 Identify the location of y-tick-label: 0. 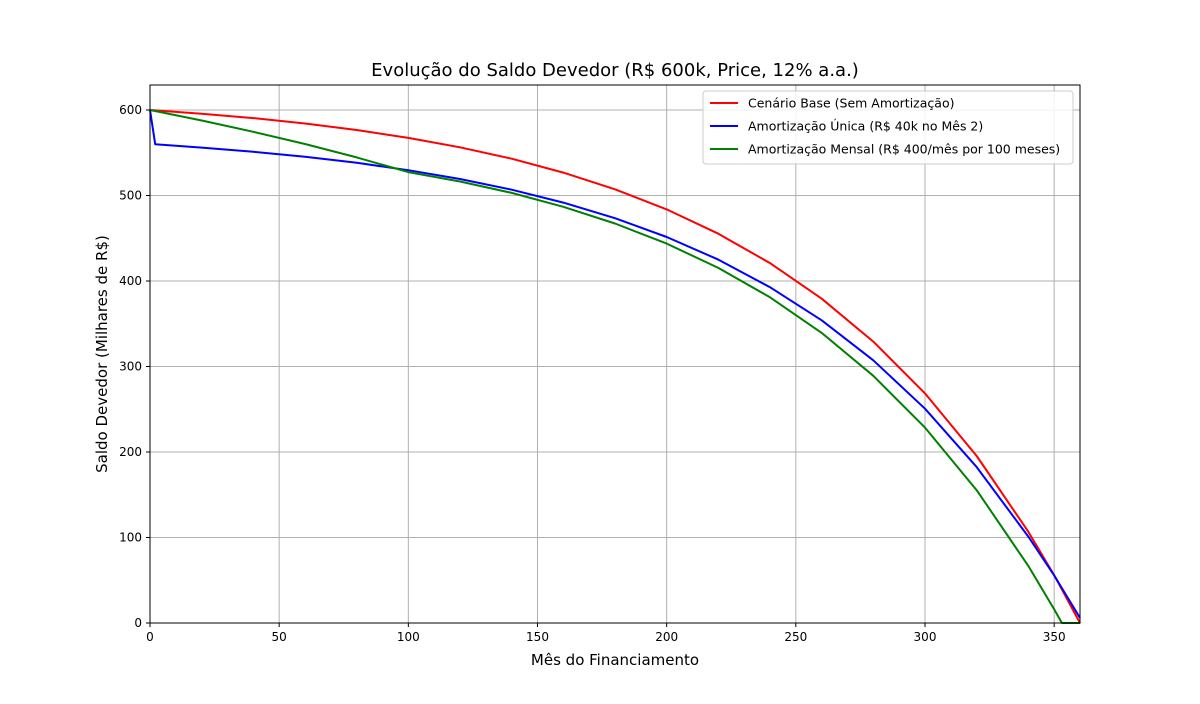
(138, 623).